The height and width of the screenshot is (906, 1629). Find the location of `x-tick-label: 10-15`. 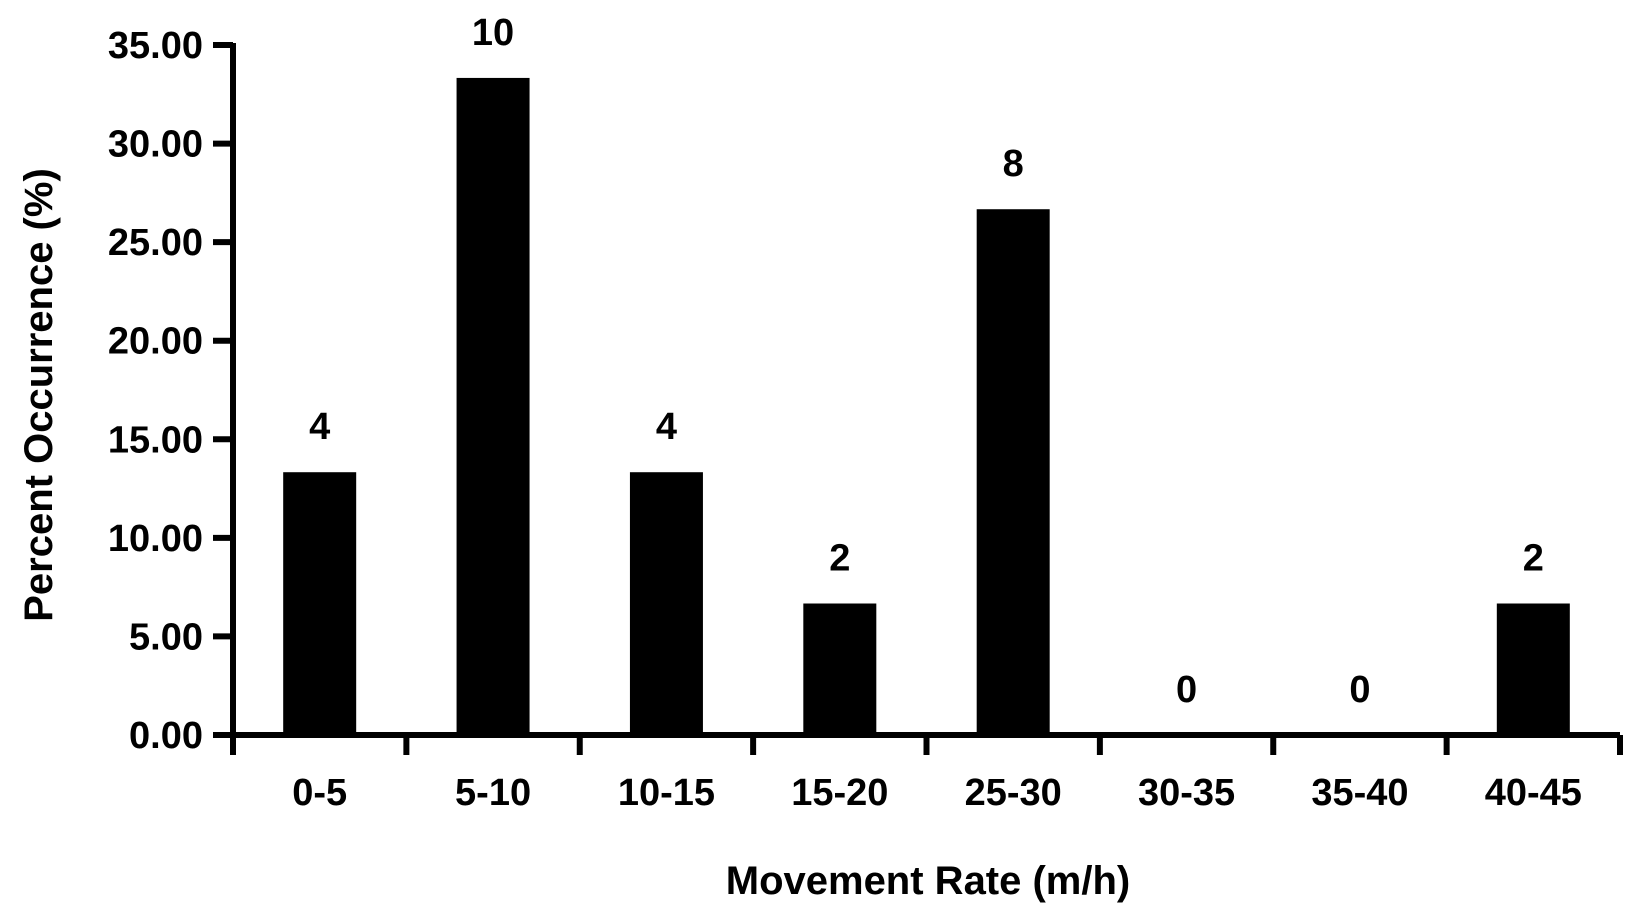

x-tick-label: 10-15 is located at coordinates (666, 793).